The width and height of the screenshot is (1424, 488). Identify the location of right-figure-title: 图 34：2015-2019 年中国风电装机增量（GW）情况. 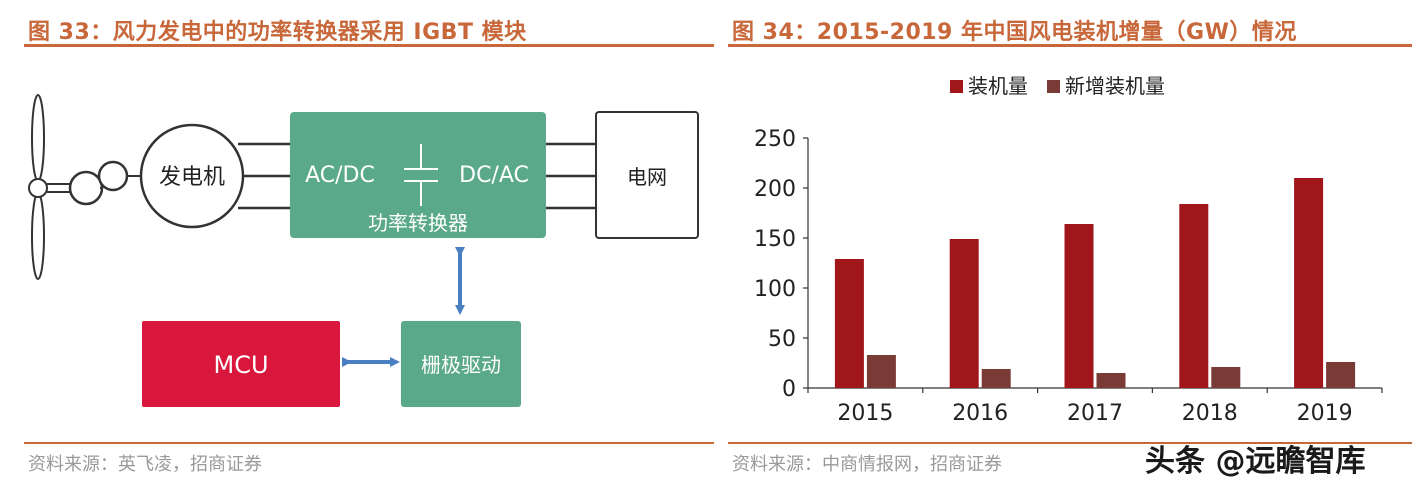
(1014, 32).